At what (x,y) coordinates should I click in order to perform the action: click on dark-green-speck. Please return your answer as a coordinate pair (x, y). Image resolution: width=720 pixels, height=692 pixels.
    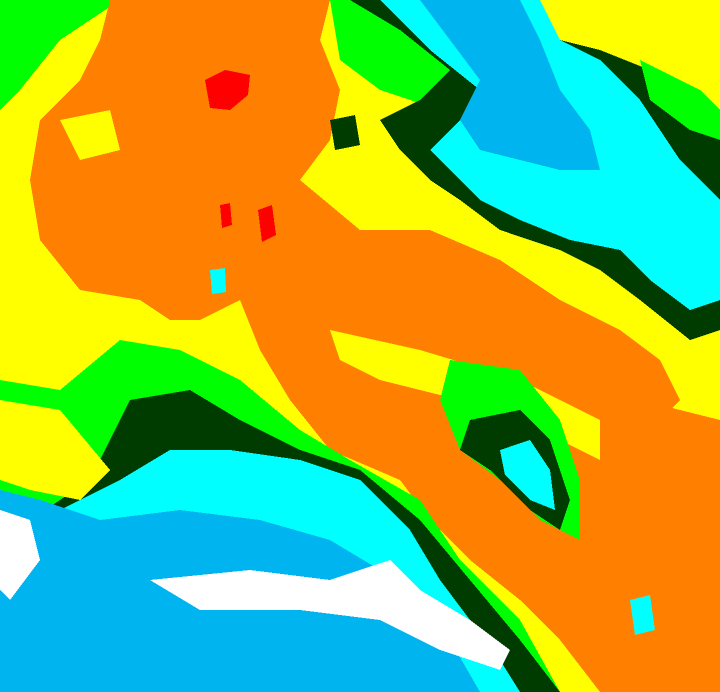
    Looking at the image, I should click on (345, 132).